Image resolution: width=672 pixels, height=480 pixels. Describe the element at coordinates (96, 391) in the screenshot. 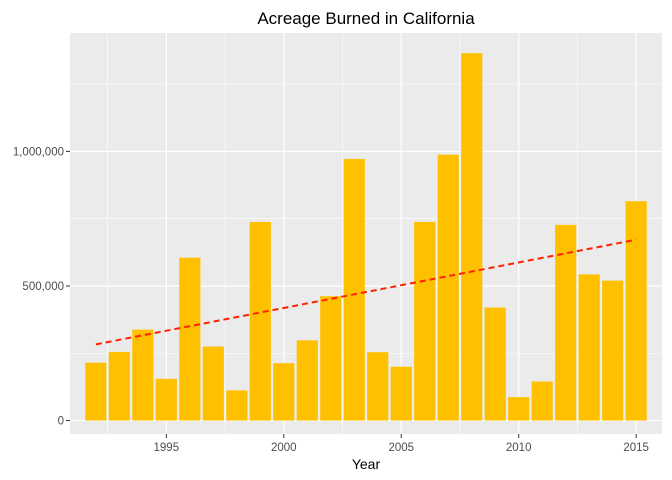

I see `bar-1992` at that location.